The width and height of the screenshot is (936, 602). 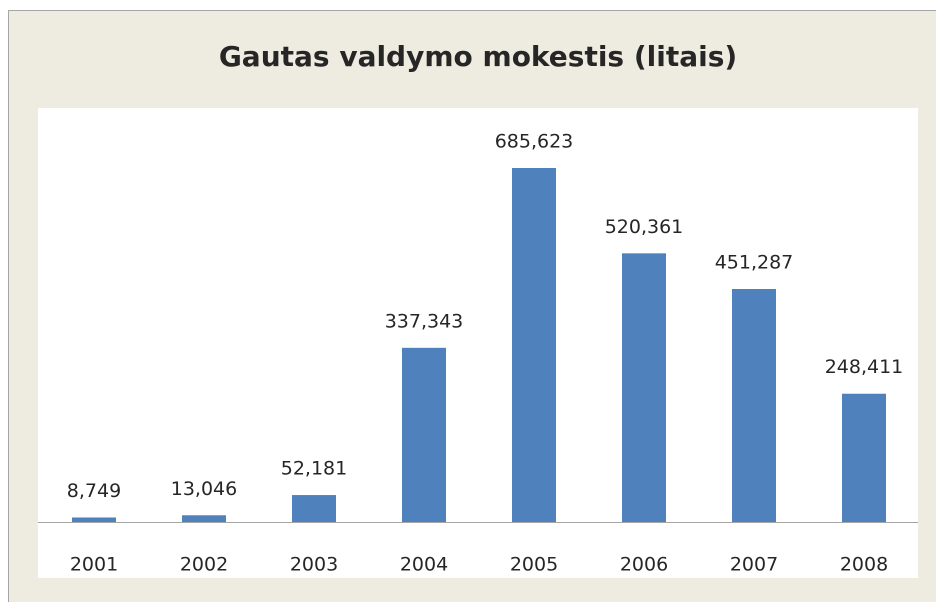 What do you see at coordinates (754, 565) in the screenshot?
I see `x-tick-label: 2007` at bounding box center [754, 565].